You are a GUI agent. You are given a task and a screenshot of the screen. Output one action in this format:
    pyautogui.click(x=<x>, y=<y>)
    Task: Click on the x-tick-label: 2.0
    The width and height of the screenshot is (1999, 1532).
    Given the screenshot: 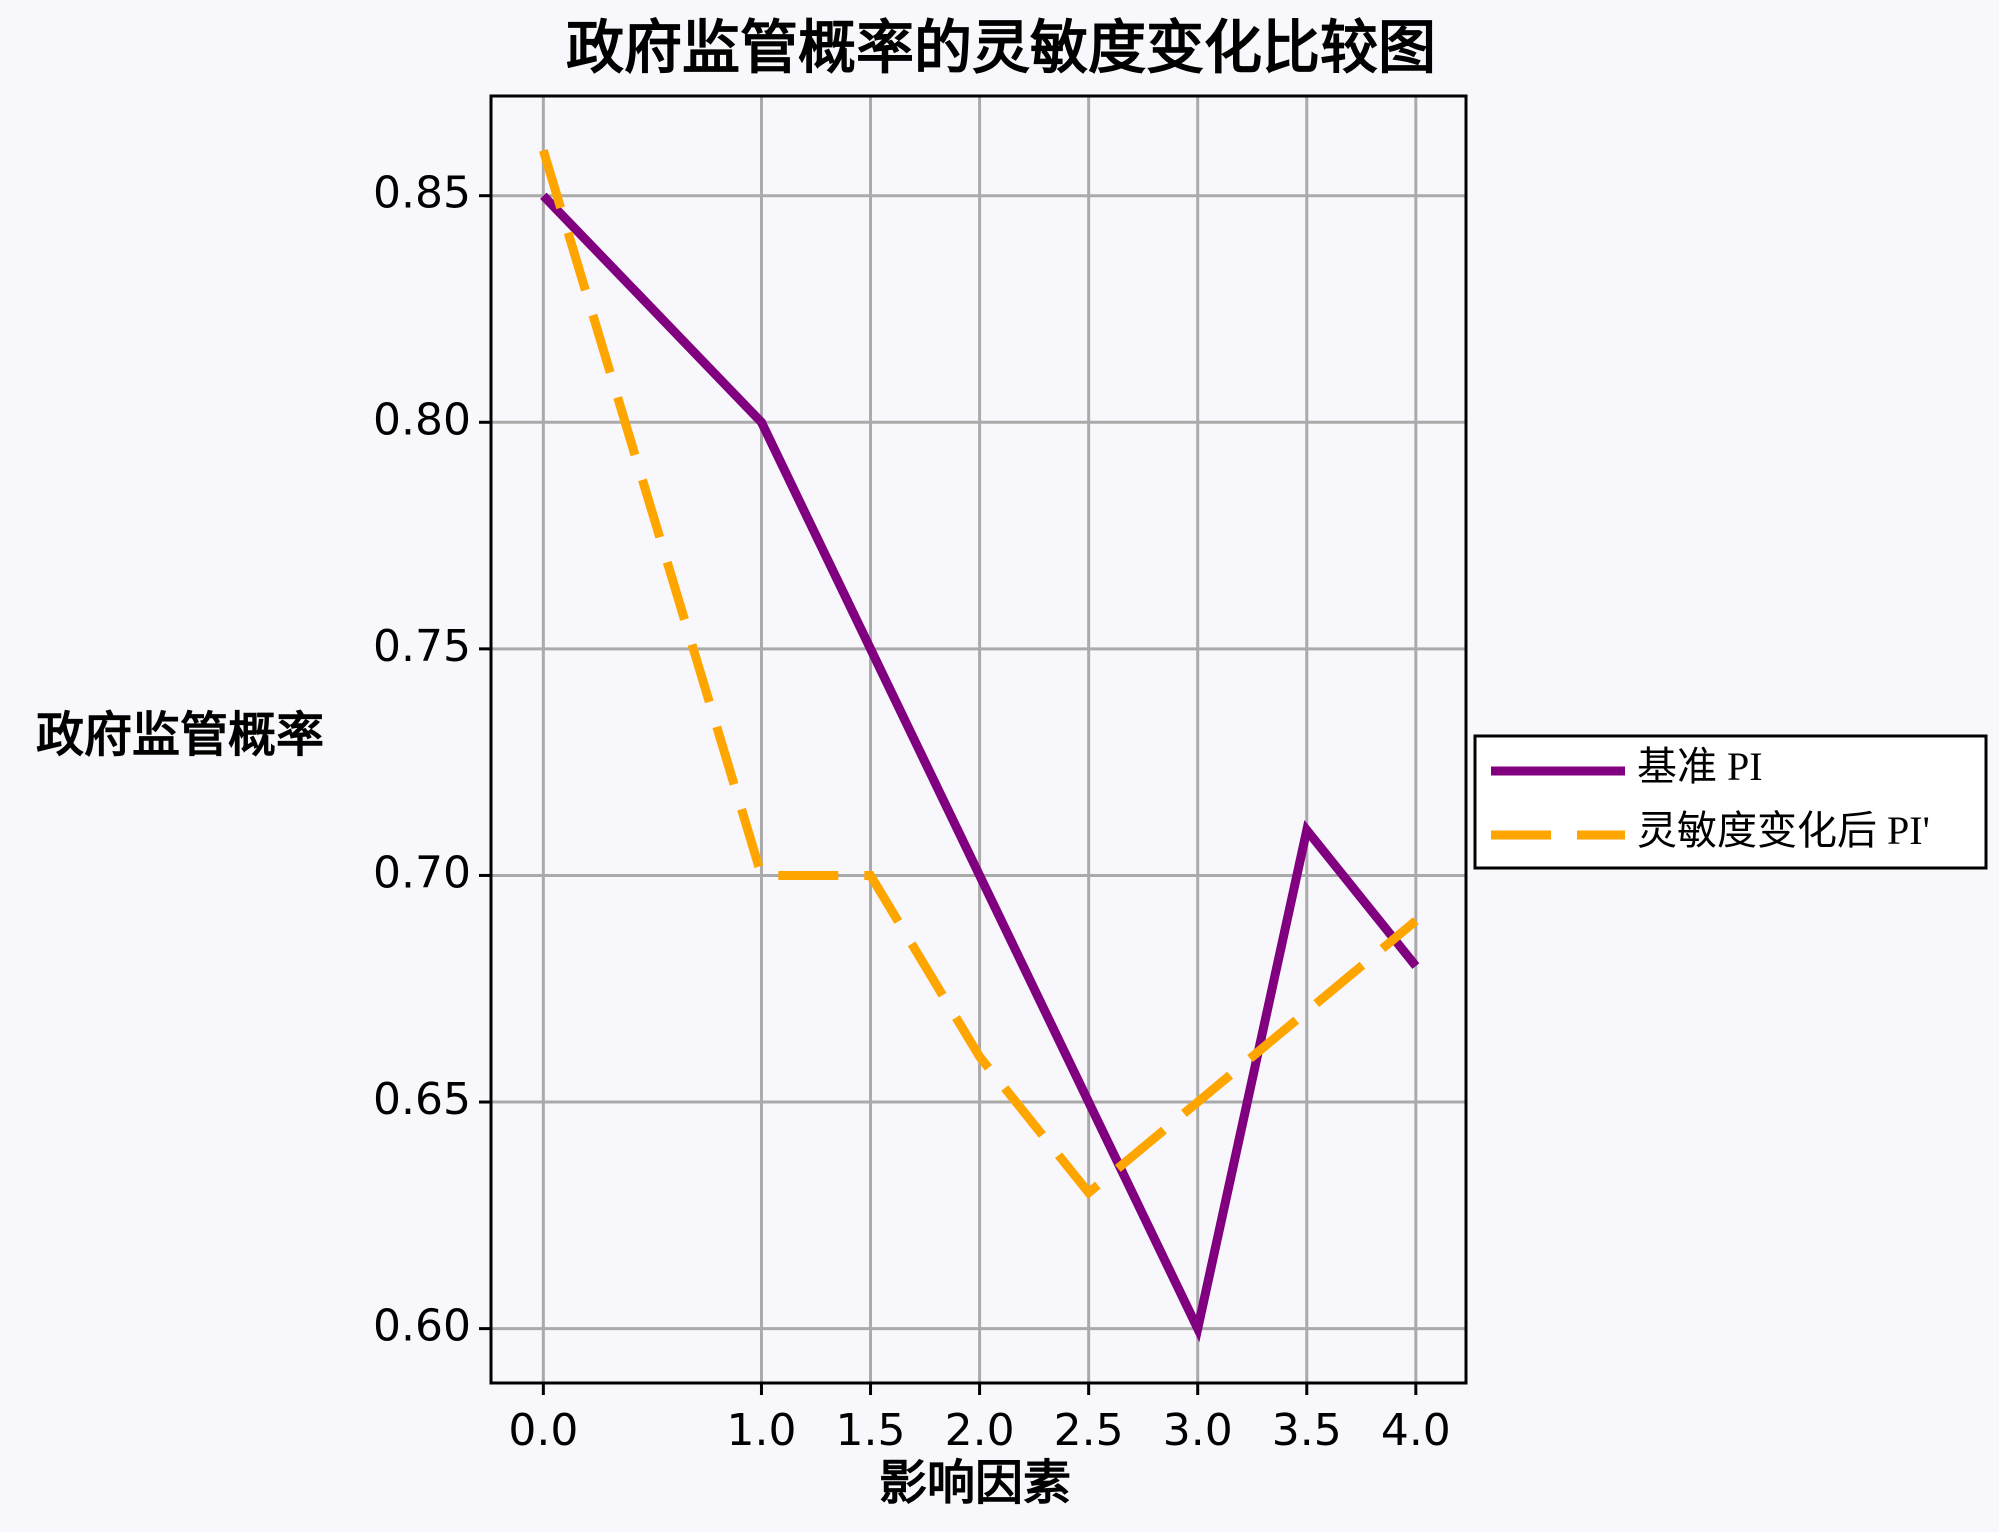 What is the action you would take?
    pyautogui.click(x=980, y=1430)
    